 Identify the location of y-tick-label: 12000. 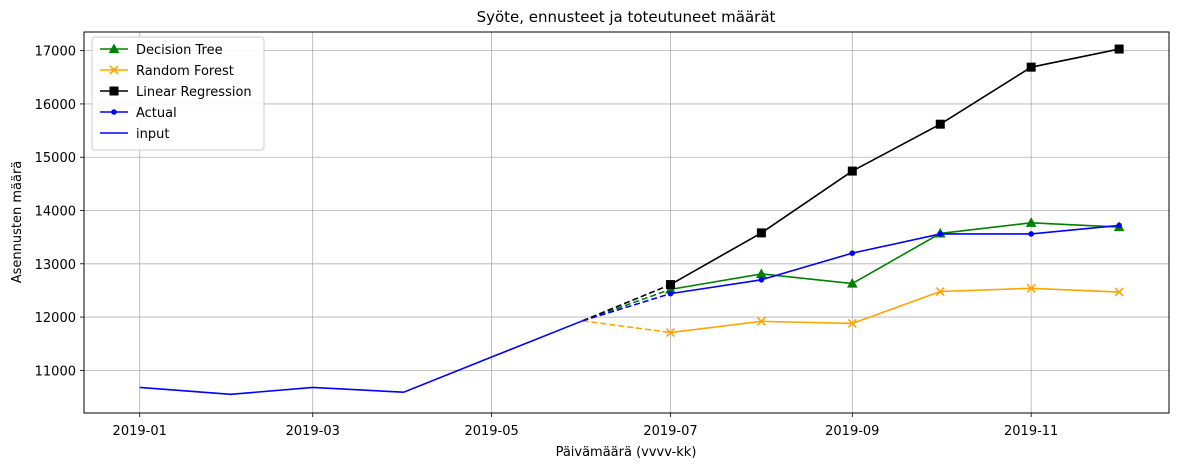
(55, 318).